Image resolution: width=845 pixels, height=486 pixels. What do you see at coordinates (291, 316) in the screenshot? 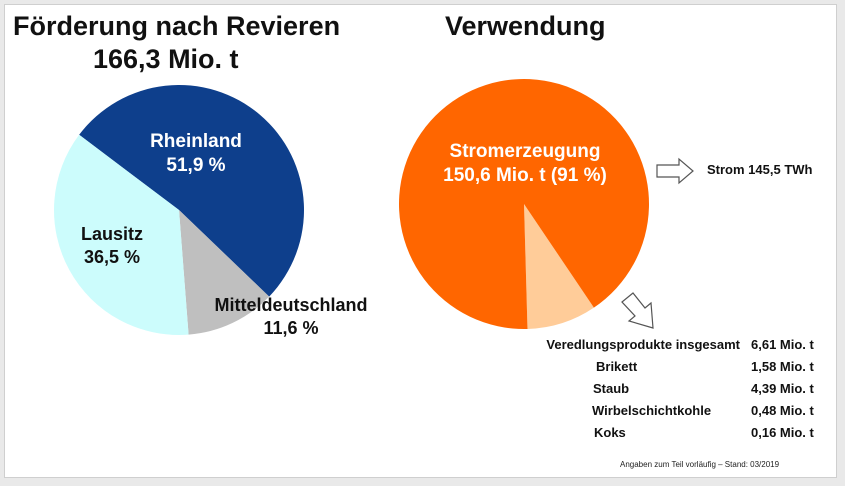
I see `label-mitteldeutschland: Mitteldeutschland 11,6 %` at bounding box center [291, 316].